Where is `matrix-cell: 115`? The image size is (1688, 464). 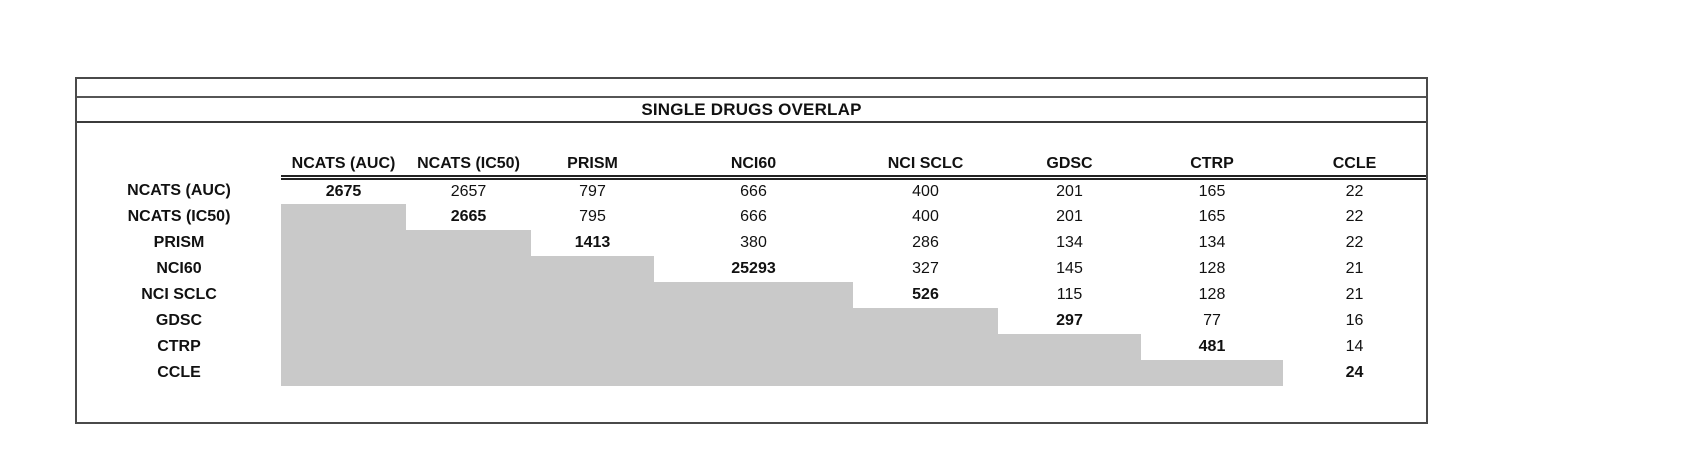
matrix-cell: 115 is located at coordinates (1069, 294).